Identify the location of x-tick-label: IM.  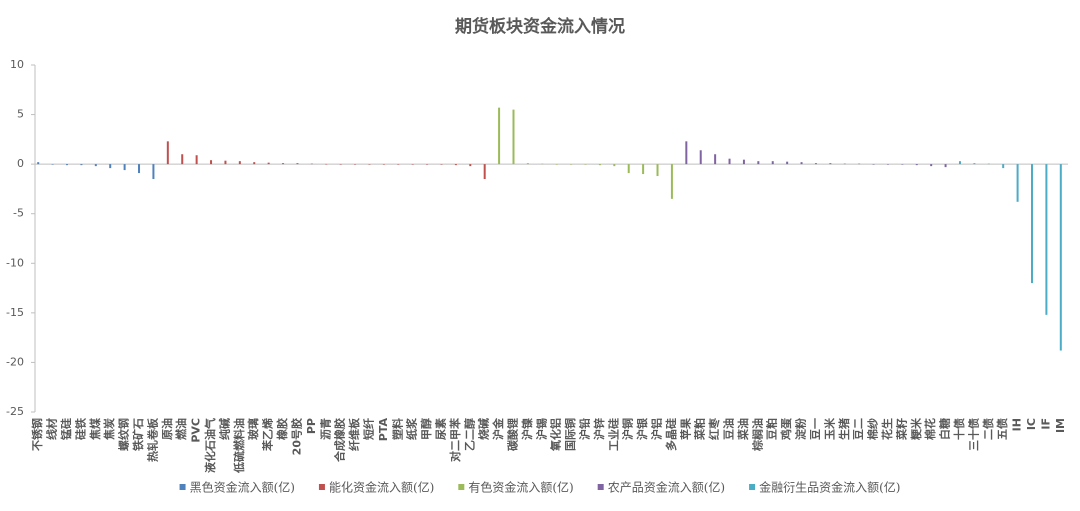
(1060, 425).